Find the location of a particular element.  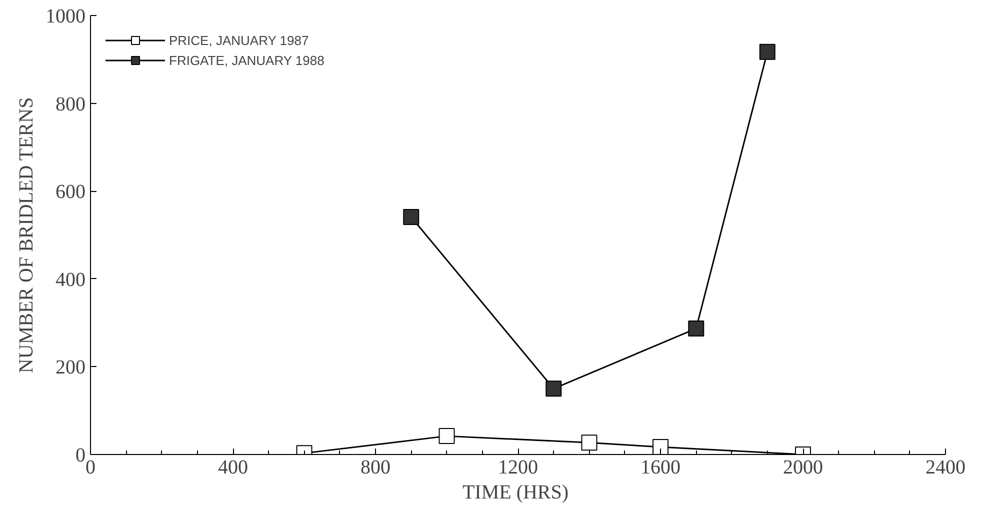

x-tick-label: 400 is located at coordinates (233, 467).